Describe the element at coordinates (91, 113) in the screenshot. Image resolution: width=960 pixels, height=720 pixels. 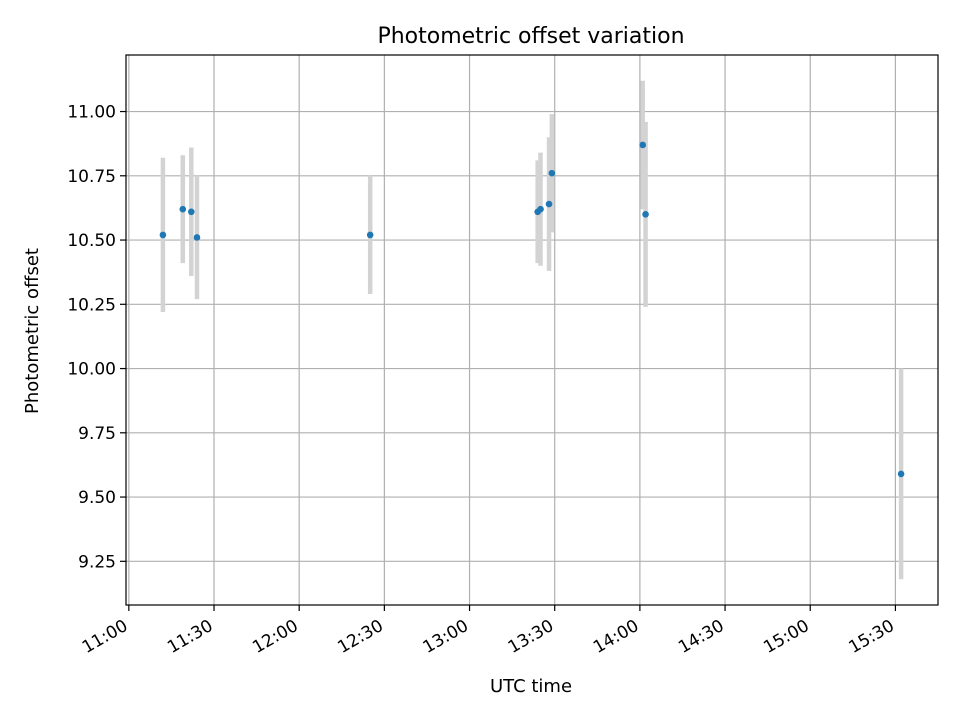
I see `y-tick-label: 11.00` at that location.